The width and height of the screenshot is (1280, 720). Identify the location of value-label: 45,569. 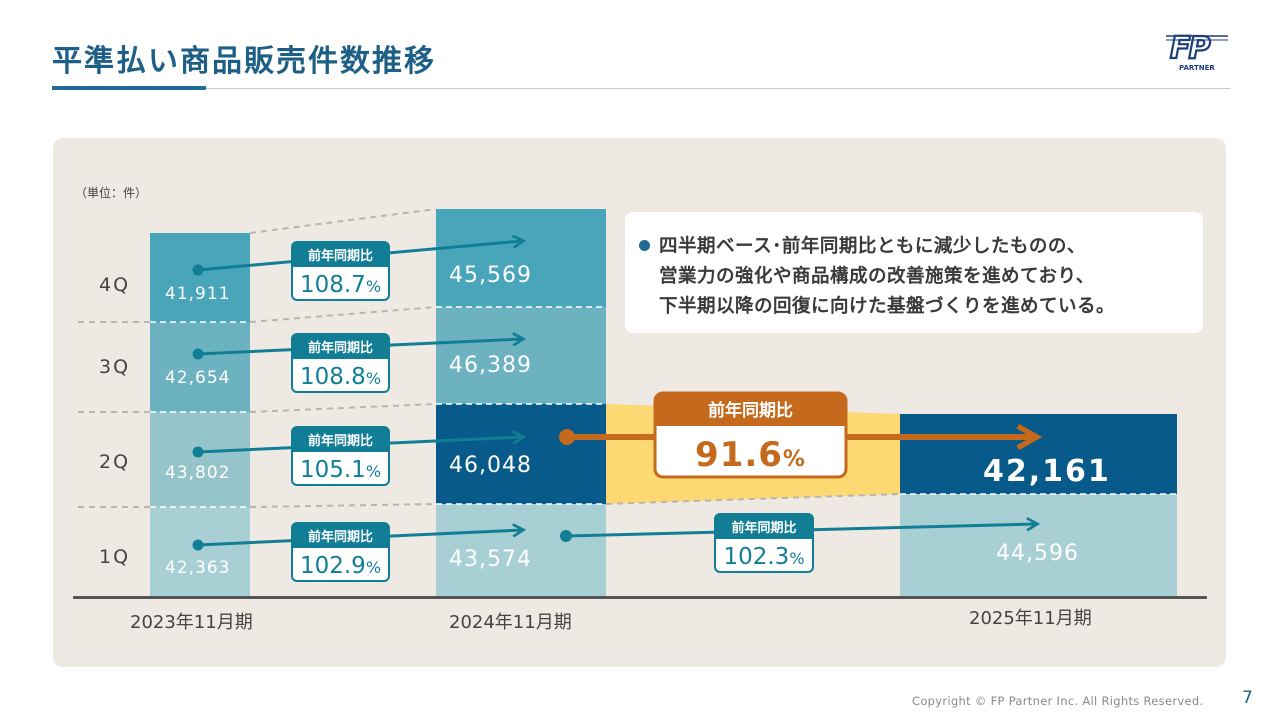
(490, 275).